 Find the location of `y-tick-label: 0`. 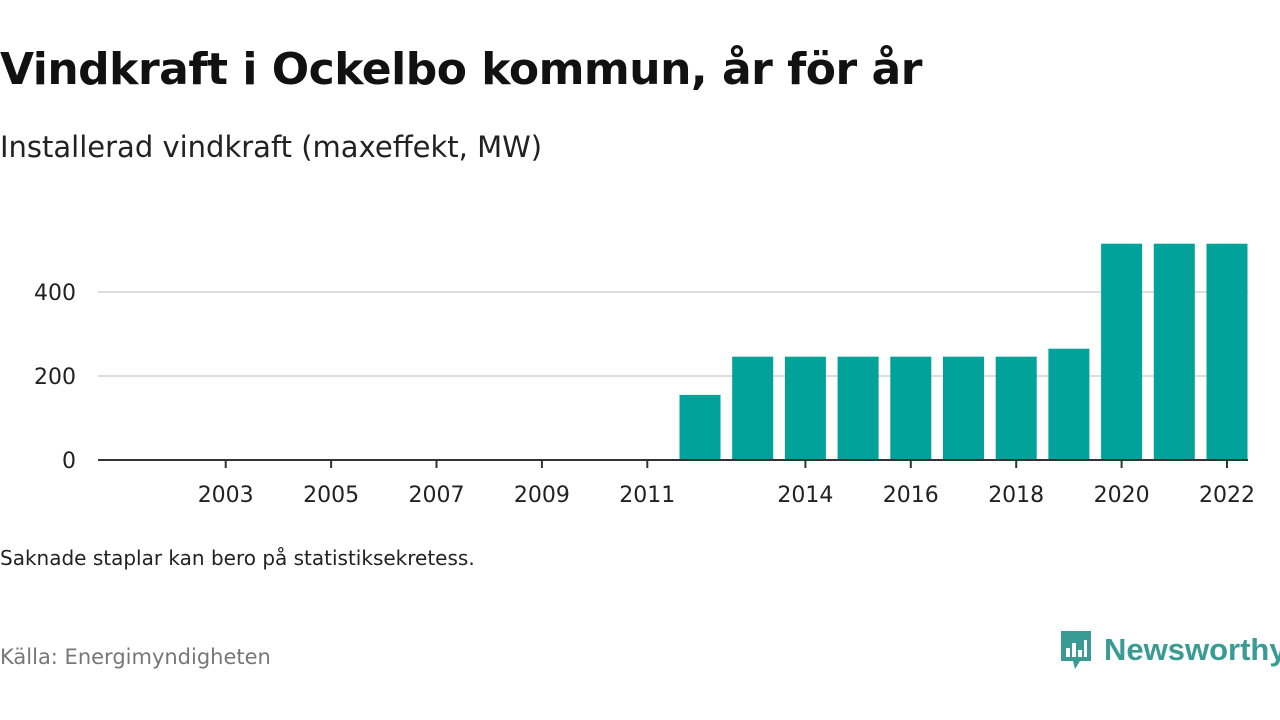

y-tick-label: 0 is located at coordinates (69, 461).